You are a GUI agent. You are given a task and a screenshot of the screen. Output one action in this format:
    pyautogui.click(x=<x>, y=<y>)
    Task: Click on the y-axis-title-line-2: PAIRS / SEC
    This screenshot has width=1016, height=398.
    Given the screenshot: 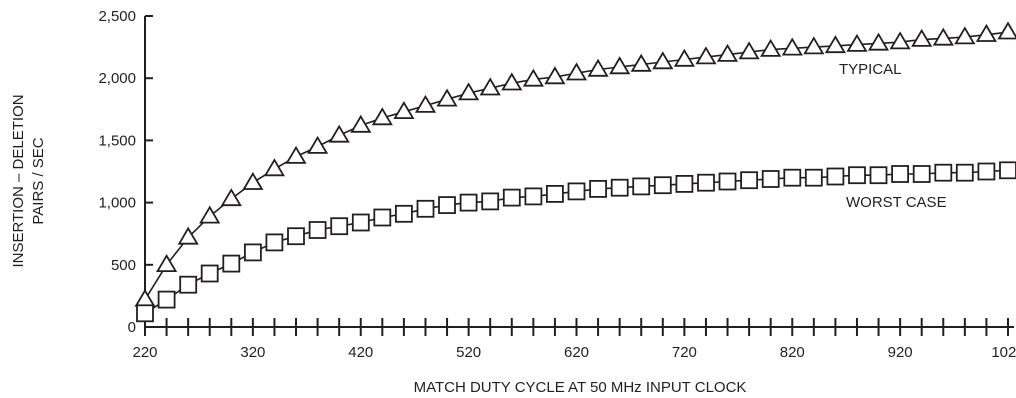 What is the action you would take?
    pyautogui.click(x=38, y=180)
    